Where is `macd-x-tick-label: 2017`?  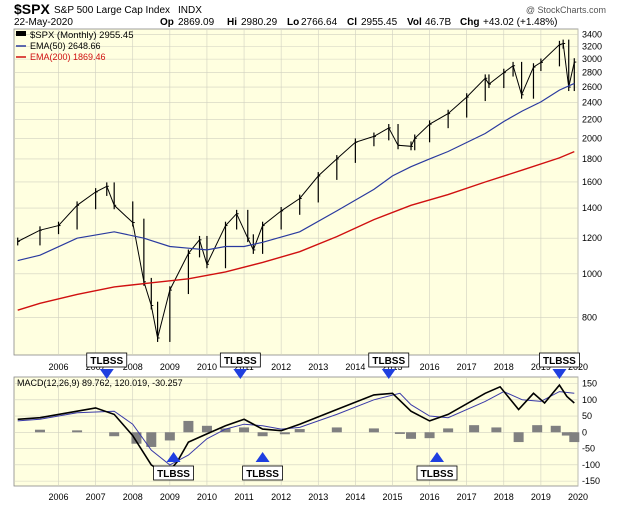
macd-x-tick-label: 2017 is located at coordinates (467, 497).